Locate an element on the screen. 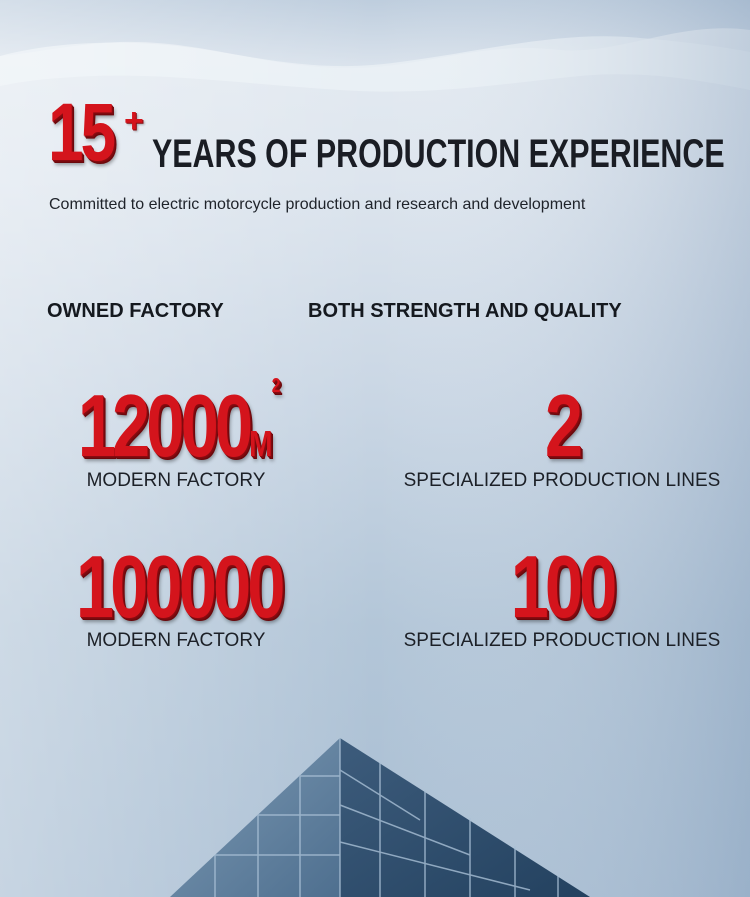 The height and width of the screenshot is (897, 750). stat-production-lines-value: 2 is located at coordinates (563, 425).